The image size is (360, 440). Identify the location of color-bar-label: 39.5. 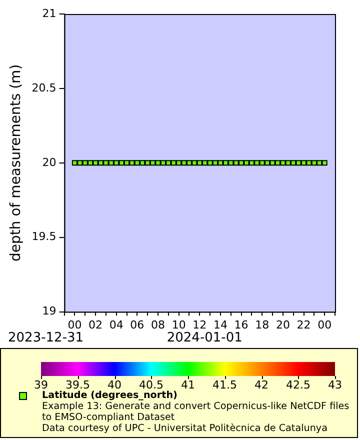
(78, 385).